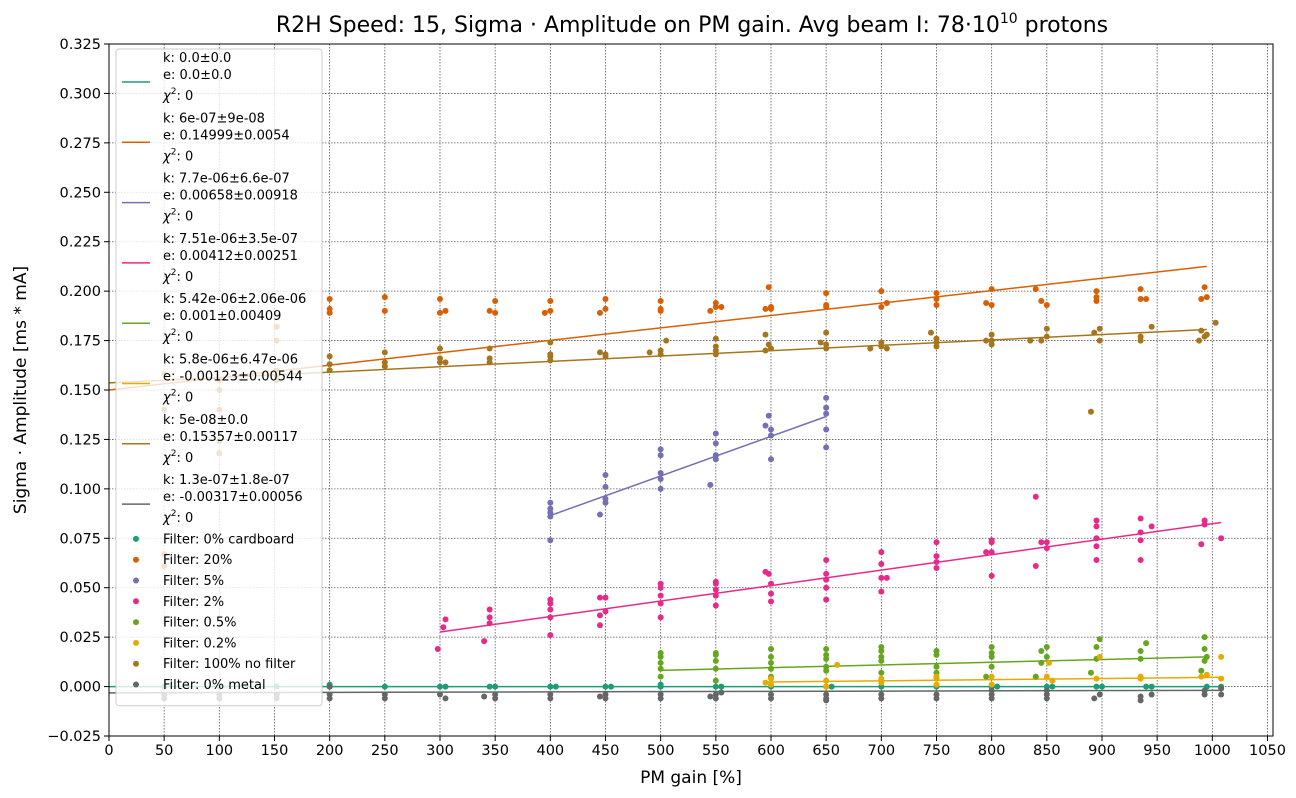  What do you see at coordinates (229, 664) in the screenshot?
I see `legend-series-label: Filter: 100% no filter` at bounding box center [229, 664].